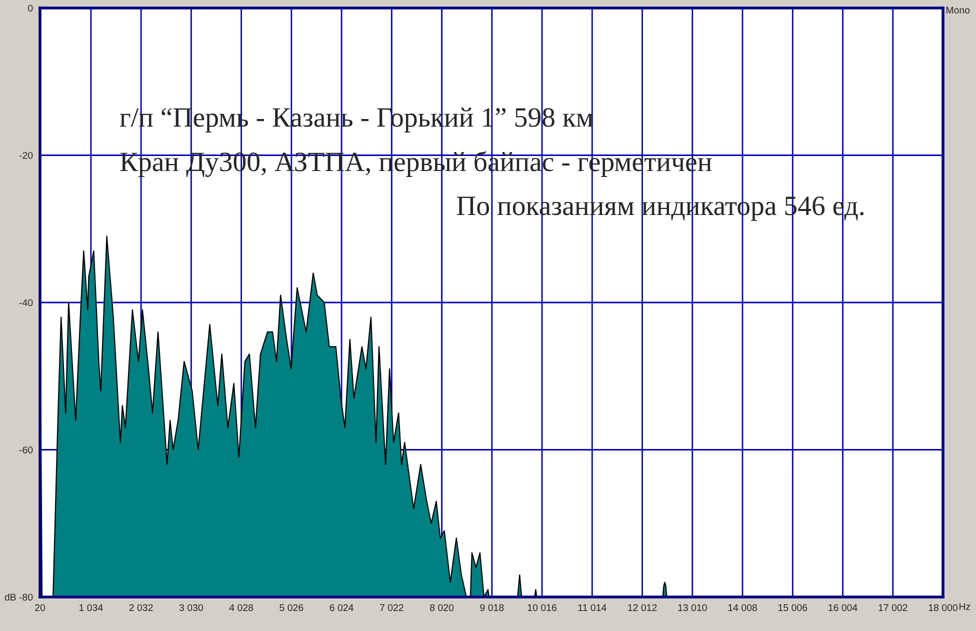 This screenshot has width=976, height=631. Describe the element at coordinates (342, 608) in the screenshot. I see `x-tick-label: 6 024` at that location.